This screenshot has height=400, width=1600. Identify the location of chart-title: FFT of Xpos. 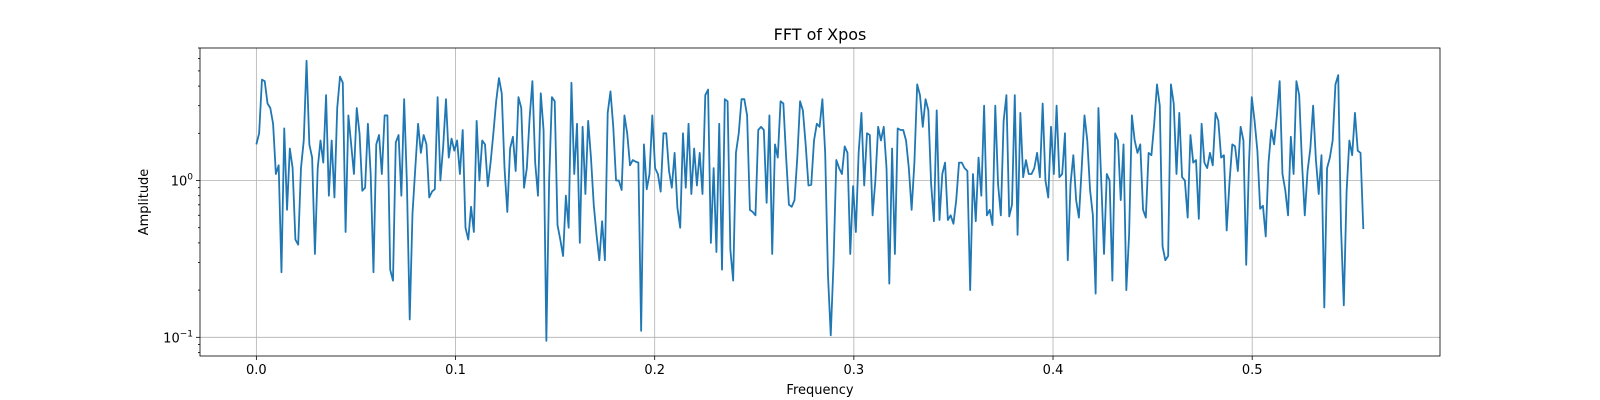
(820, 34).